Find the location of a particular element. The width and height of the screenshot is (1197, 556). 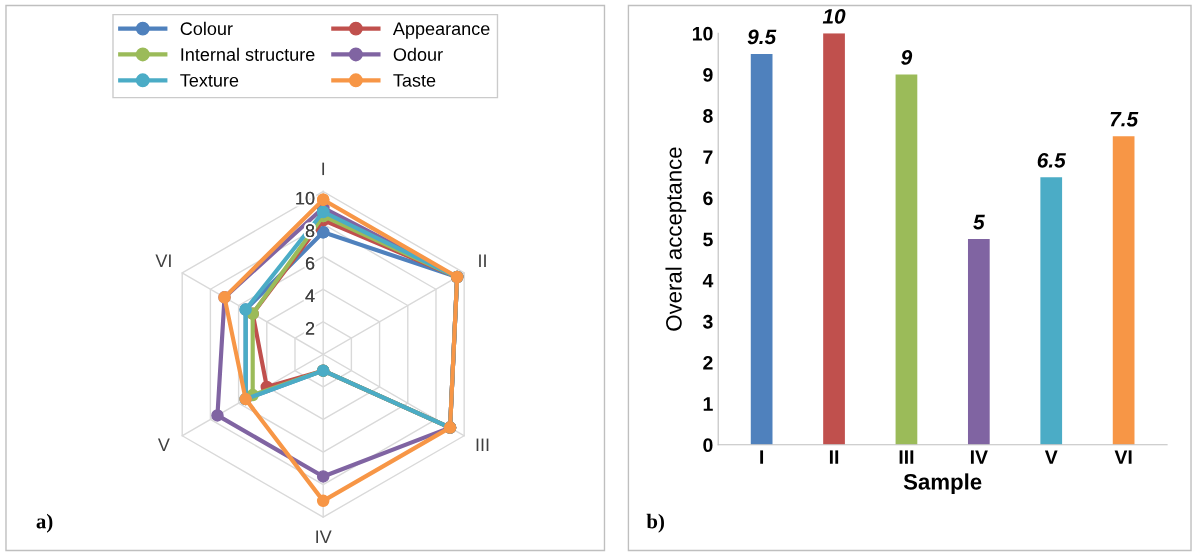

spoke-label: II is located at coordinates (482, 261).